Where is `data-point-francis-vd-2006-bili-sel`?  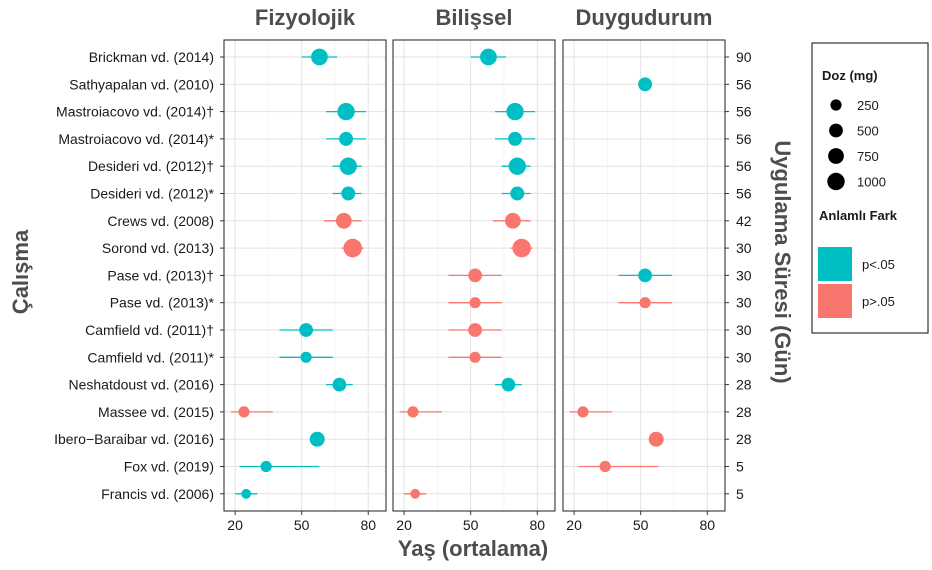 data-point-francis-vd-2006-bili-sel is located at coordinates (415, 493).